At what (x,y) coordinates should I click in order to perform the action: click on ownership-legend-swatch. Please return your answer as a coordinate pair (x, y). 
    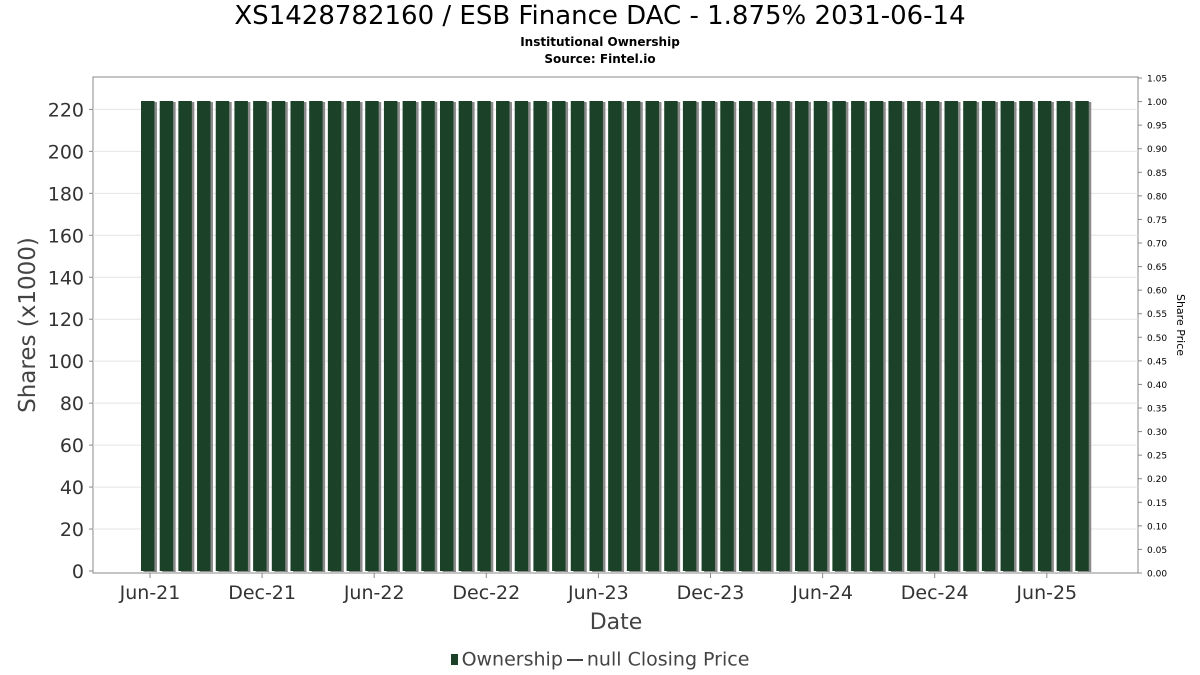
    Looking at the image, I should click on (454, 659).